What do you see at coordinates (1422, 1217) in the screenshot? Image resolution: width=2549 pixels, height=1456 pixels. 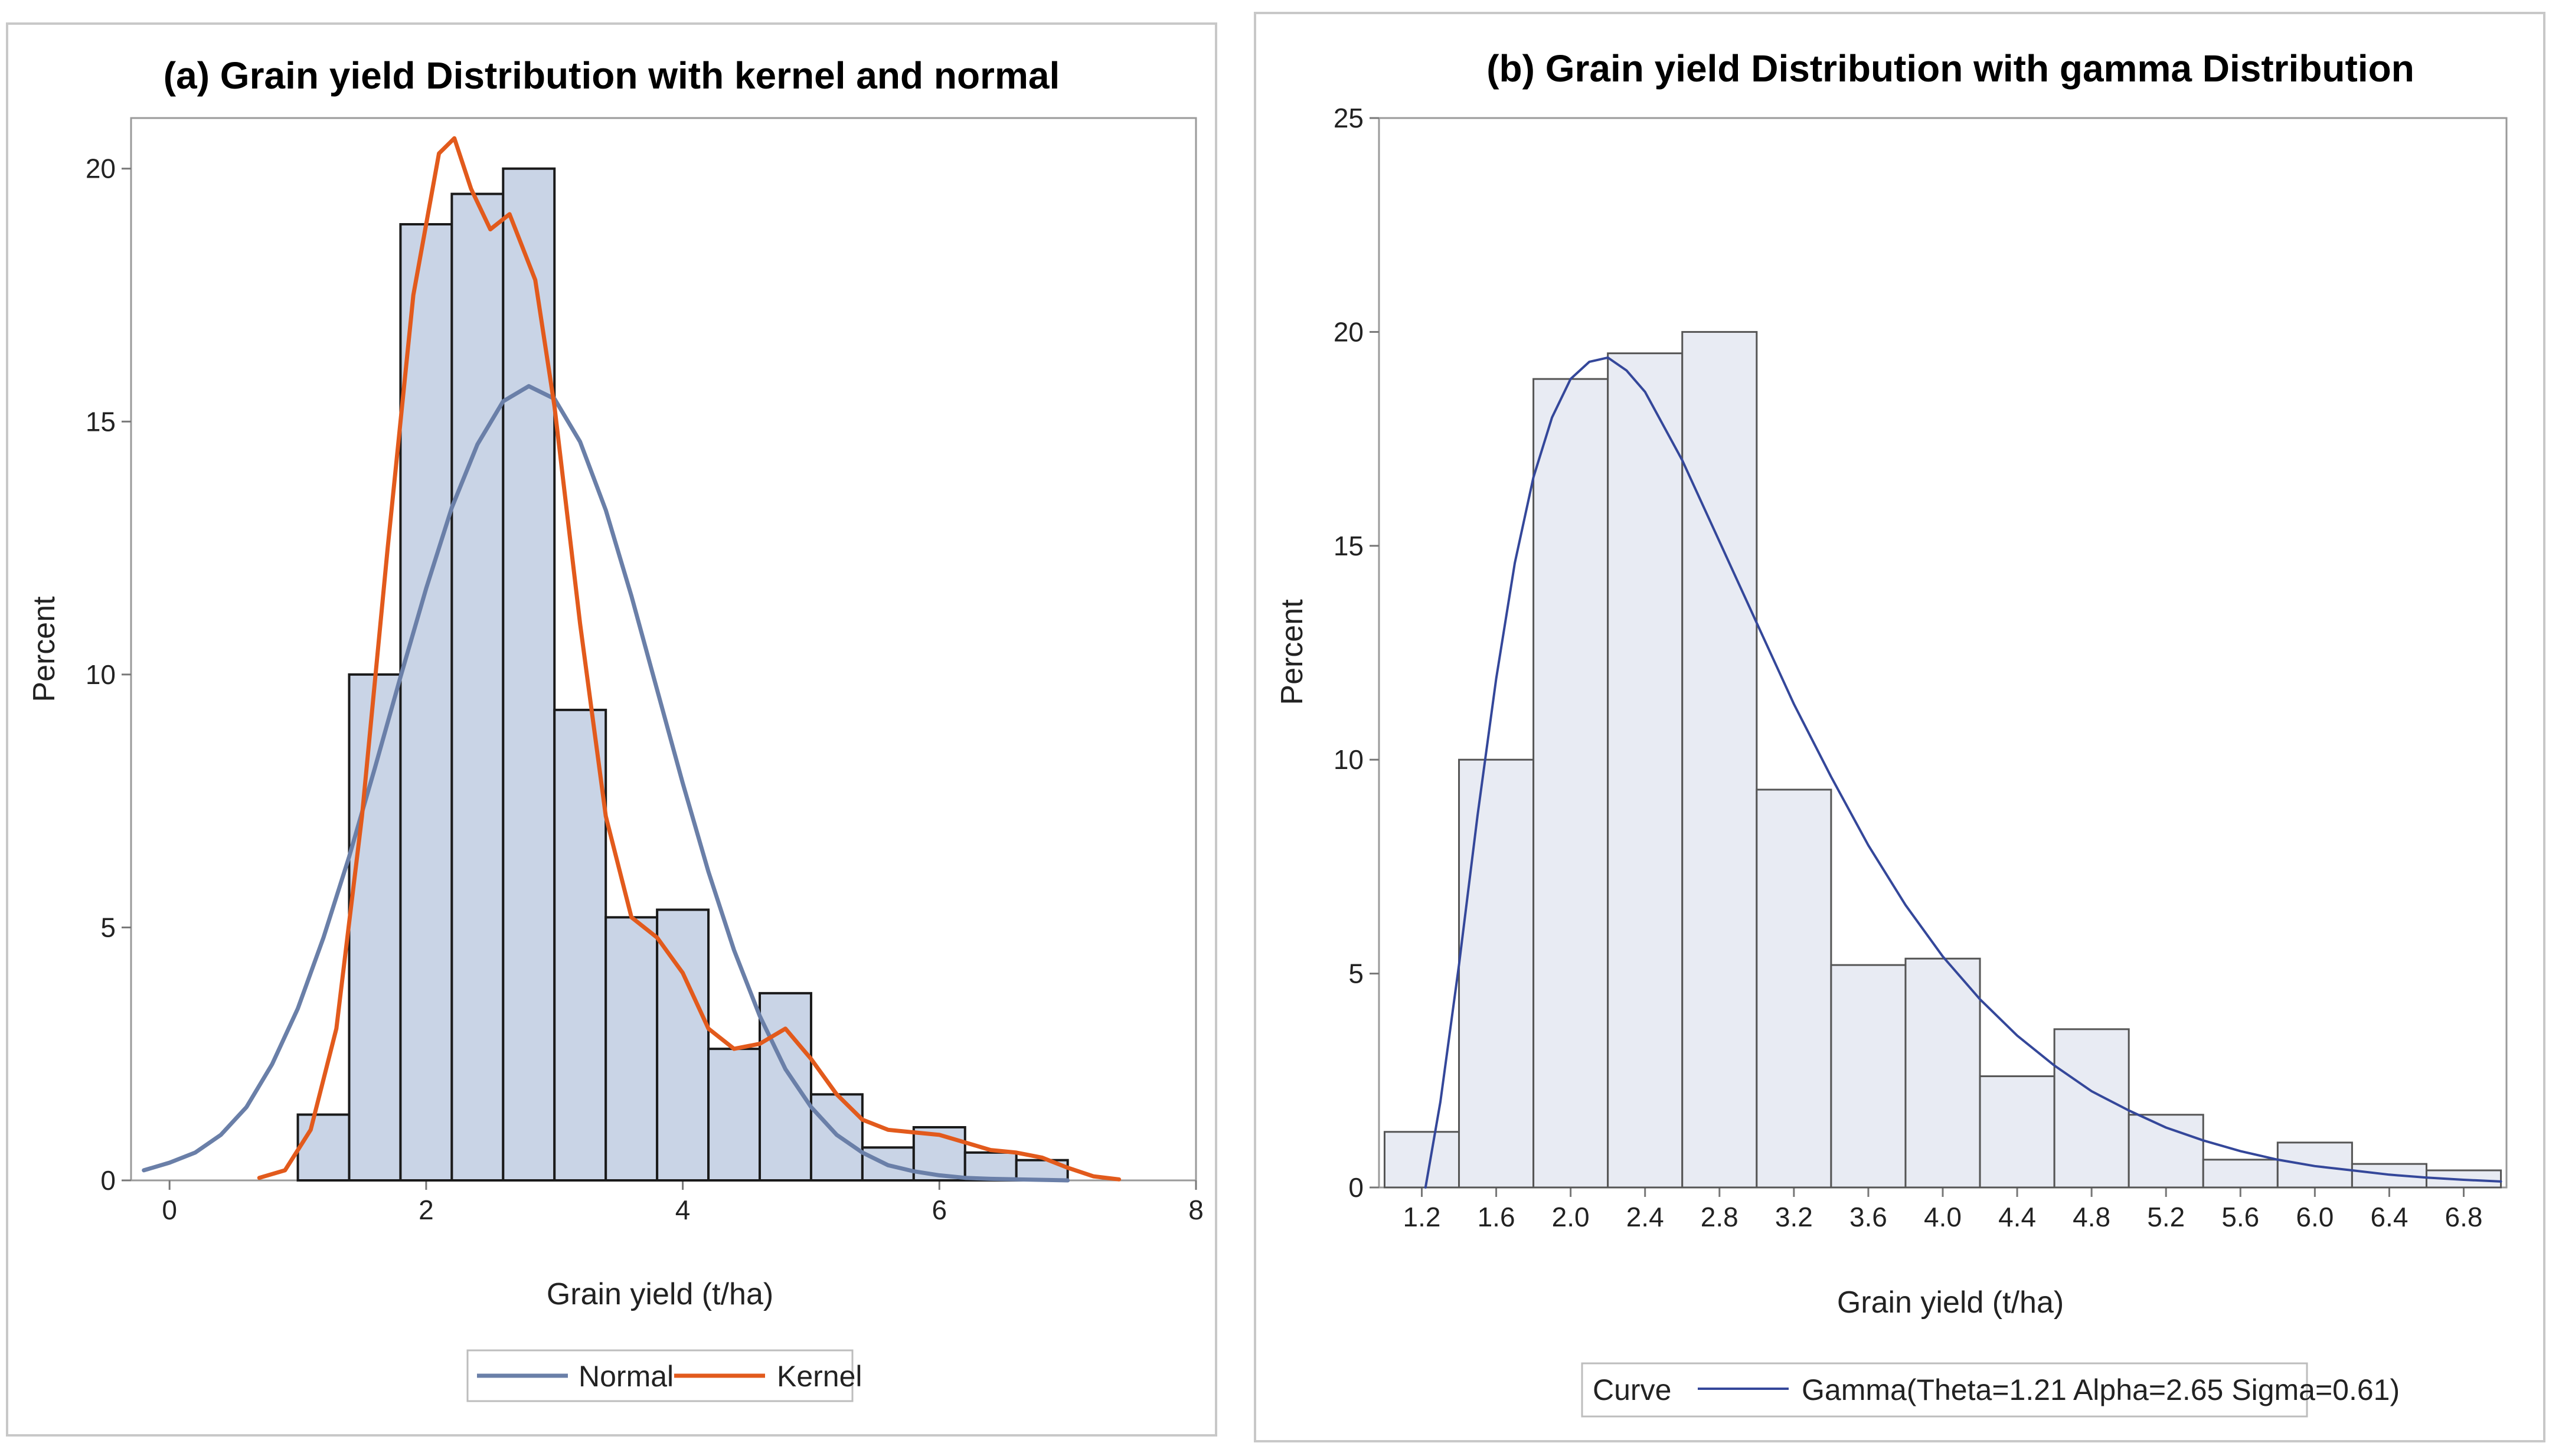 I see `x-tick-label: 1.2` at bounding box center [1422, 1217].